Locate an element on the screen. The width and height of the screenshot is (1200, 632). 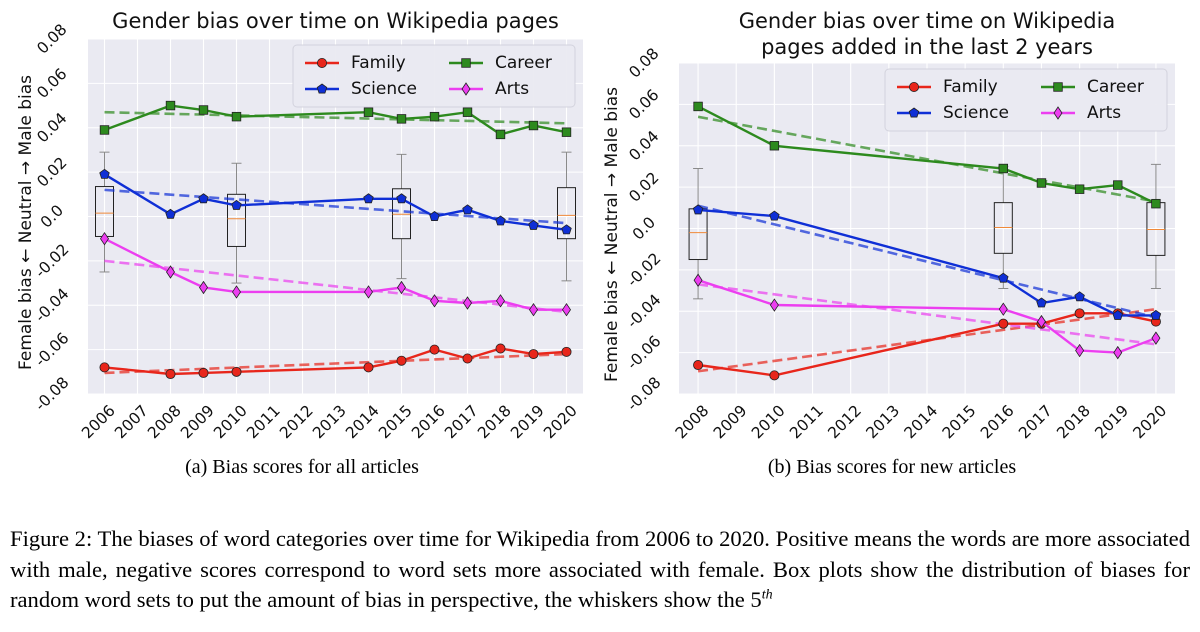
x-tick-label: 2020 is located at coordinates (560, 422).